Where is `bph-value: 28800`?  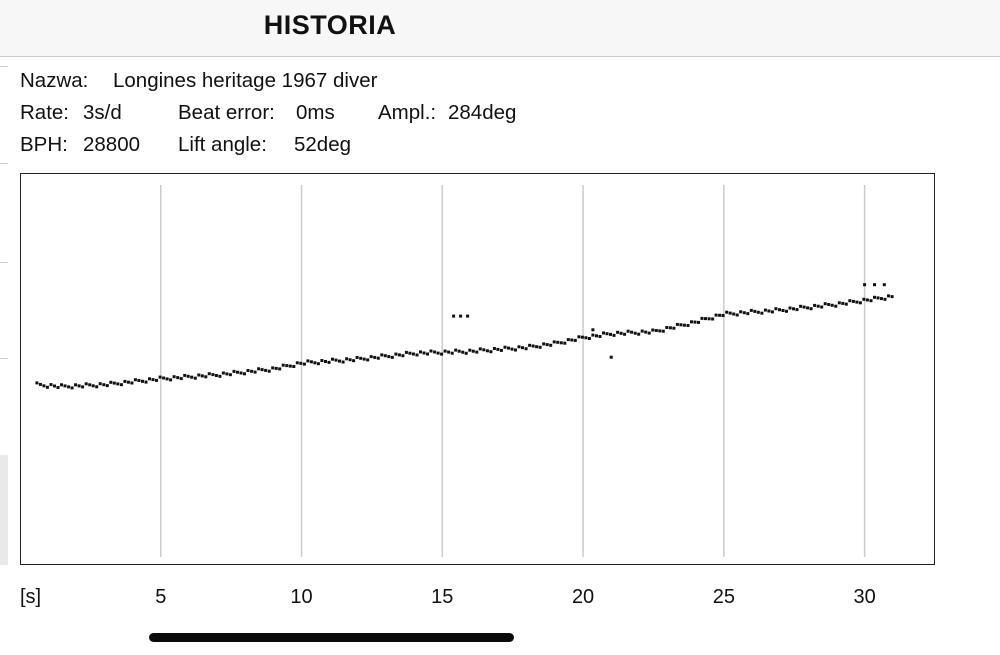
bph-value: 28800 is located at coordinates (112, 144).